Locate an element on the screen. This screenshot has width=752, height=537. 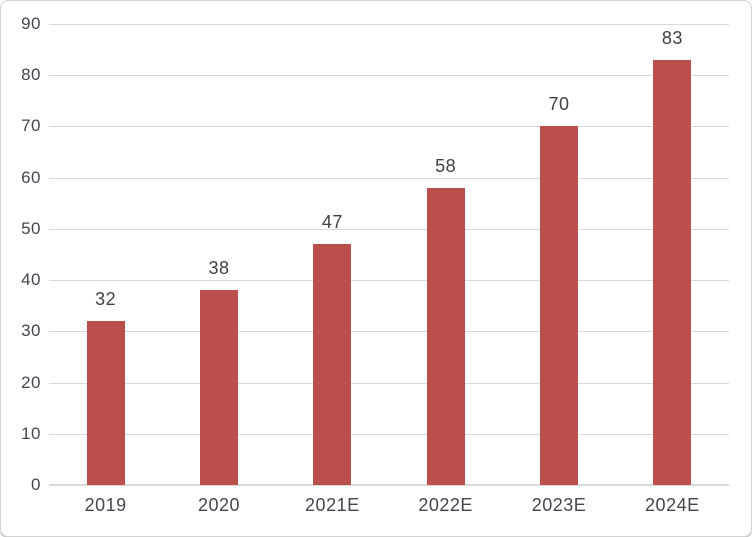
bar-2023E is located at coordinates (559, 305).